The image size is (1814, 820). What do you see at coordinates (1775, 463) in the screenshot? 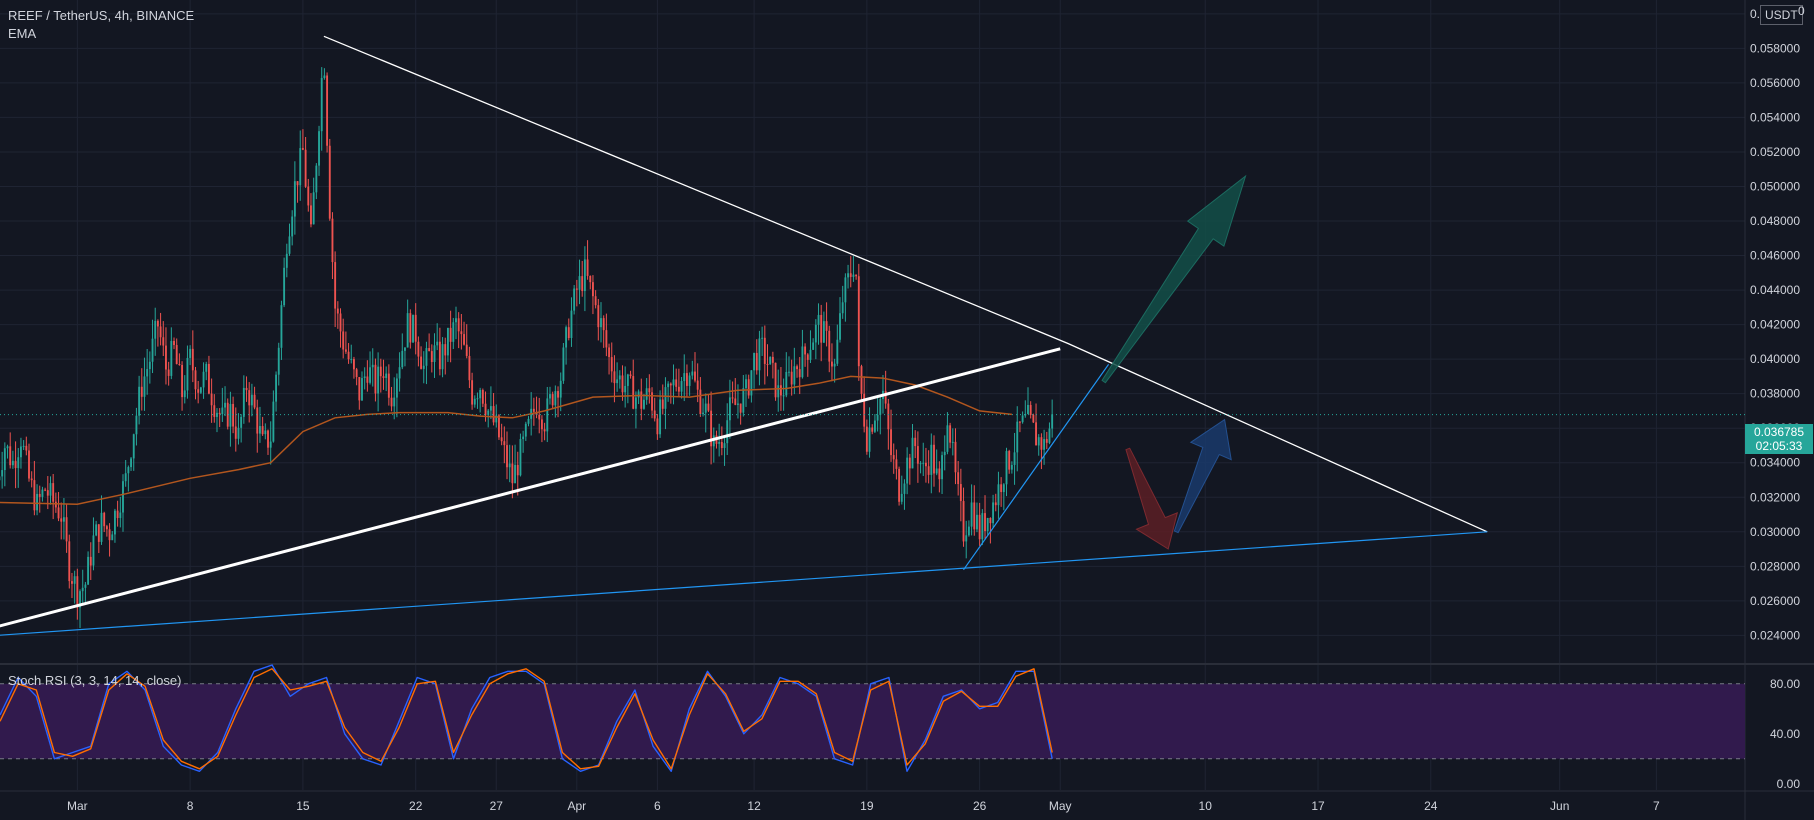
I see `price-tick-label: 0.034000` at bounding box center [1775, 463].